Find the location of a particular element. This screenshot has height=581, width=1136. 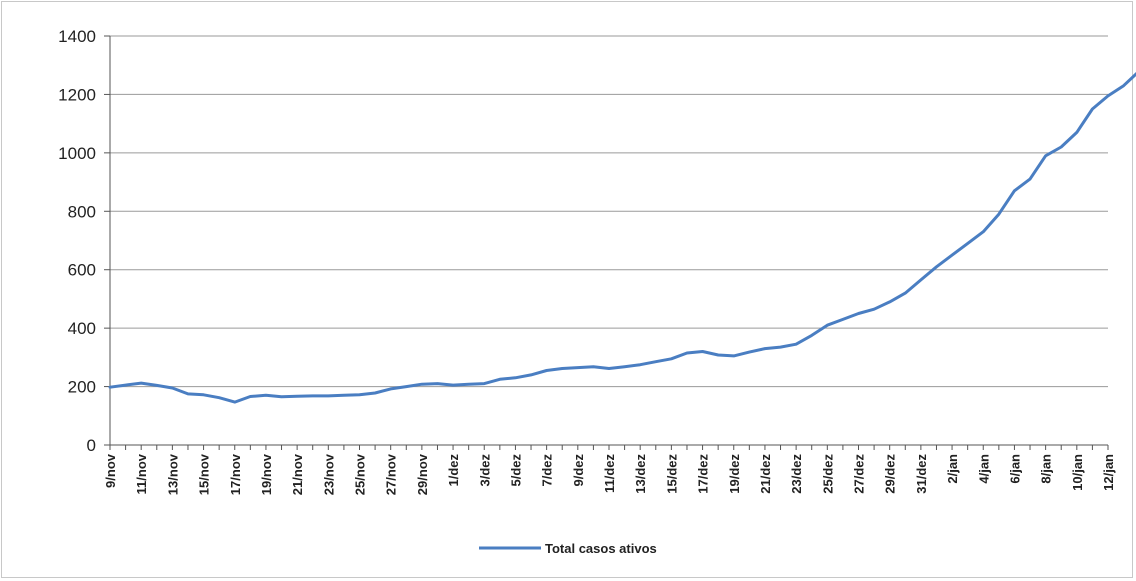

x-tick-label: 25/dez is located at coordinates (827, 474).